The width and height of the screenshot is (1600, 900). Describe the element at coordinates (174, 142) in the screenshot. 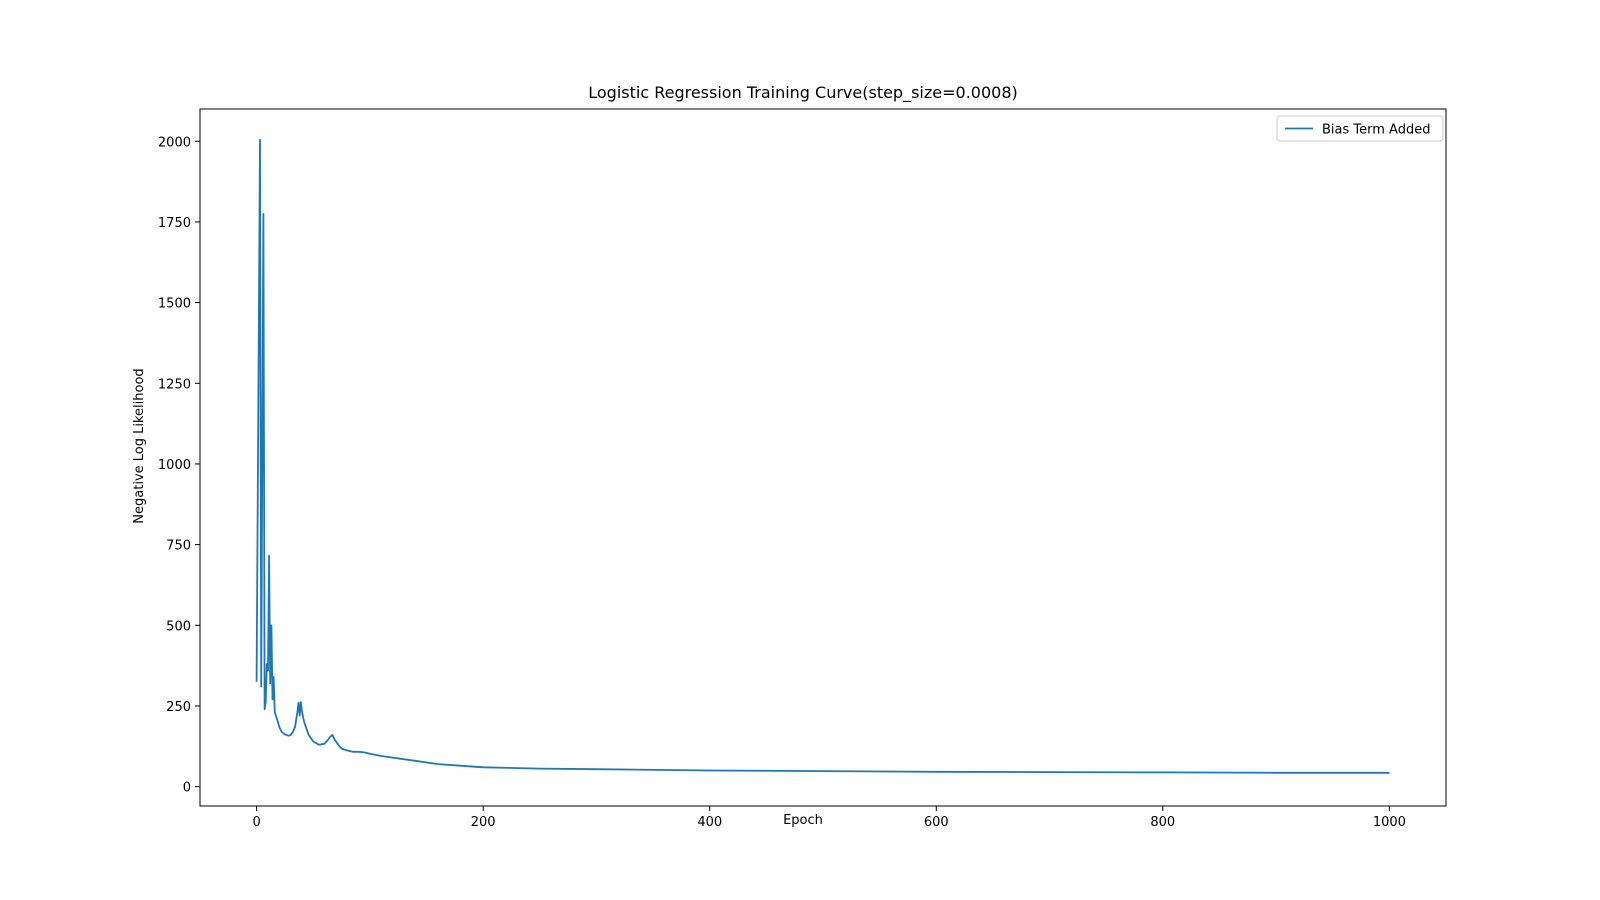

I see `y-tick-label: 2000` at that location.